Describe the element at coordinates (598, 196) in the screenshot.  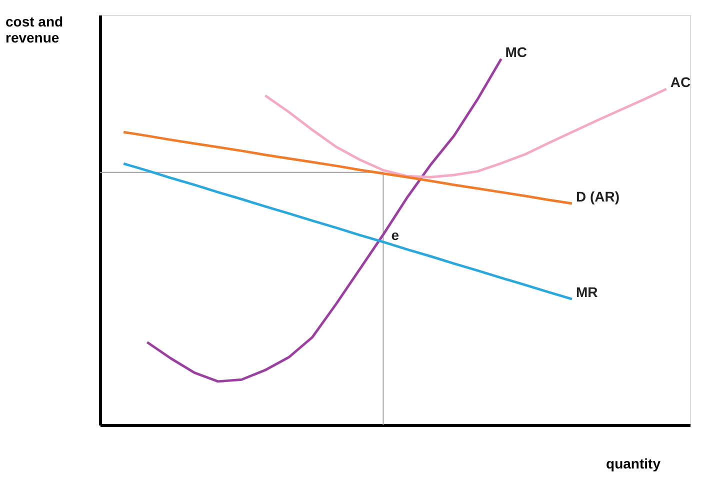
I see `series-label: D (AR)` at that location.